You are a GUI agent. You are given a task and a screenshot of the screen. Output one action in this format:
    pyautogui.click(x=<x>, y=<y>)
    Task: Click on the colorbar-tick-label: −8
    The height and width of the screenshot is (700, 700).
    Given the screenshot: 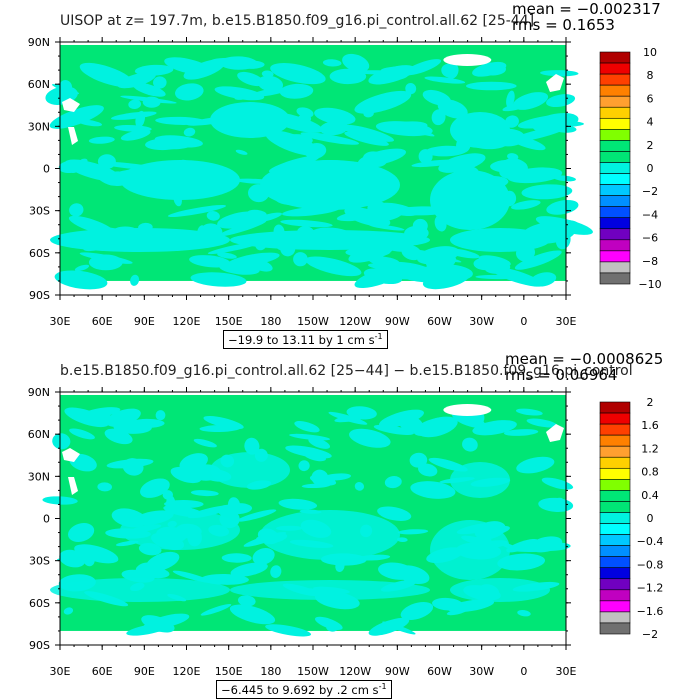 What is the action you would take?
    pyautogui.click(x=650, y=261)
    